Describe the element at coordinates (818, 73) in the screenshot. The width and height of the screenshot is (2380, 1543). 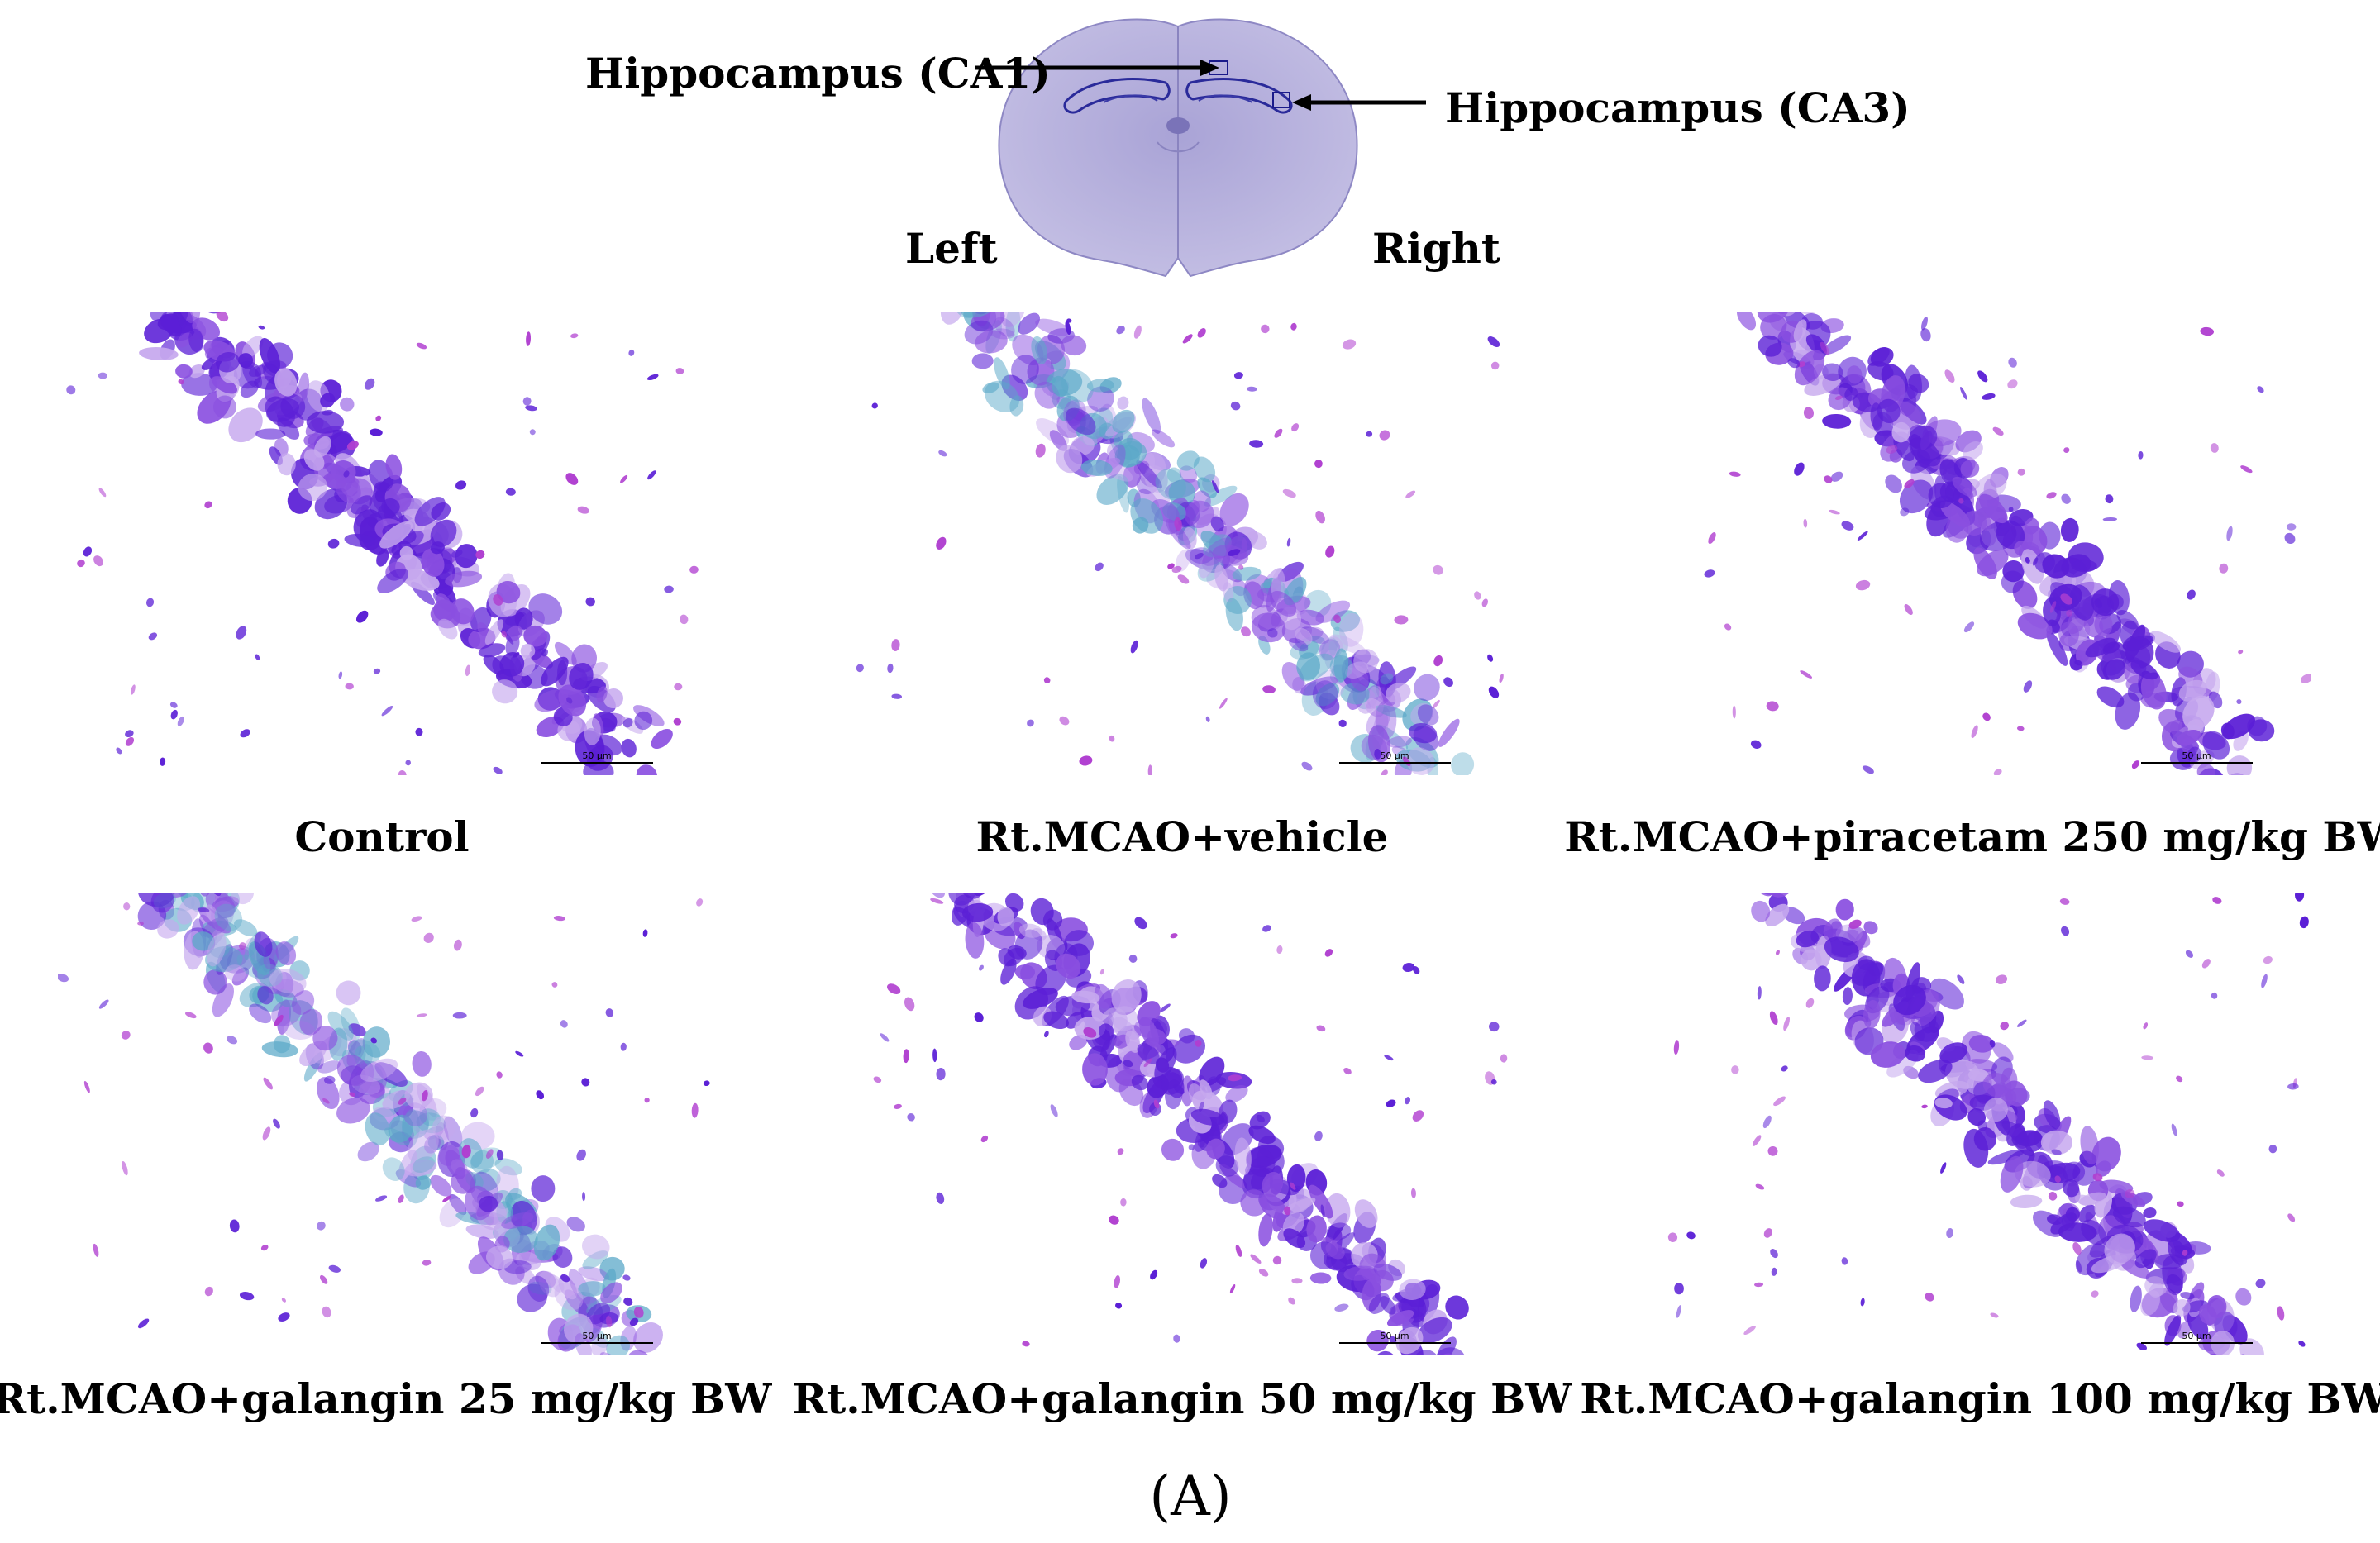
I see `ca1-label: Hippocampus (CA1)` at that location.